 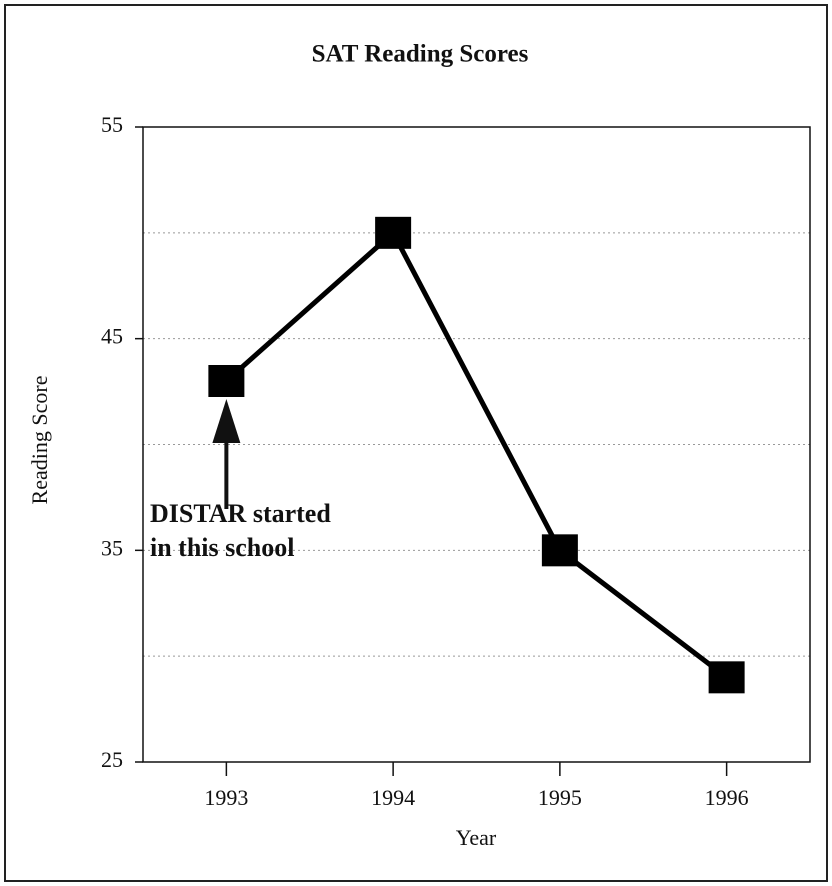 I want to click on x-tick-label: 1993, so click(x=226, y=797).